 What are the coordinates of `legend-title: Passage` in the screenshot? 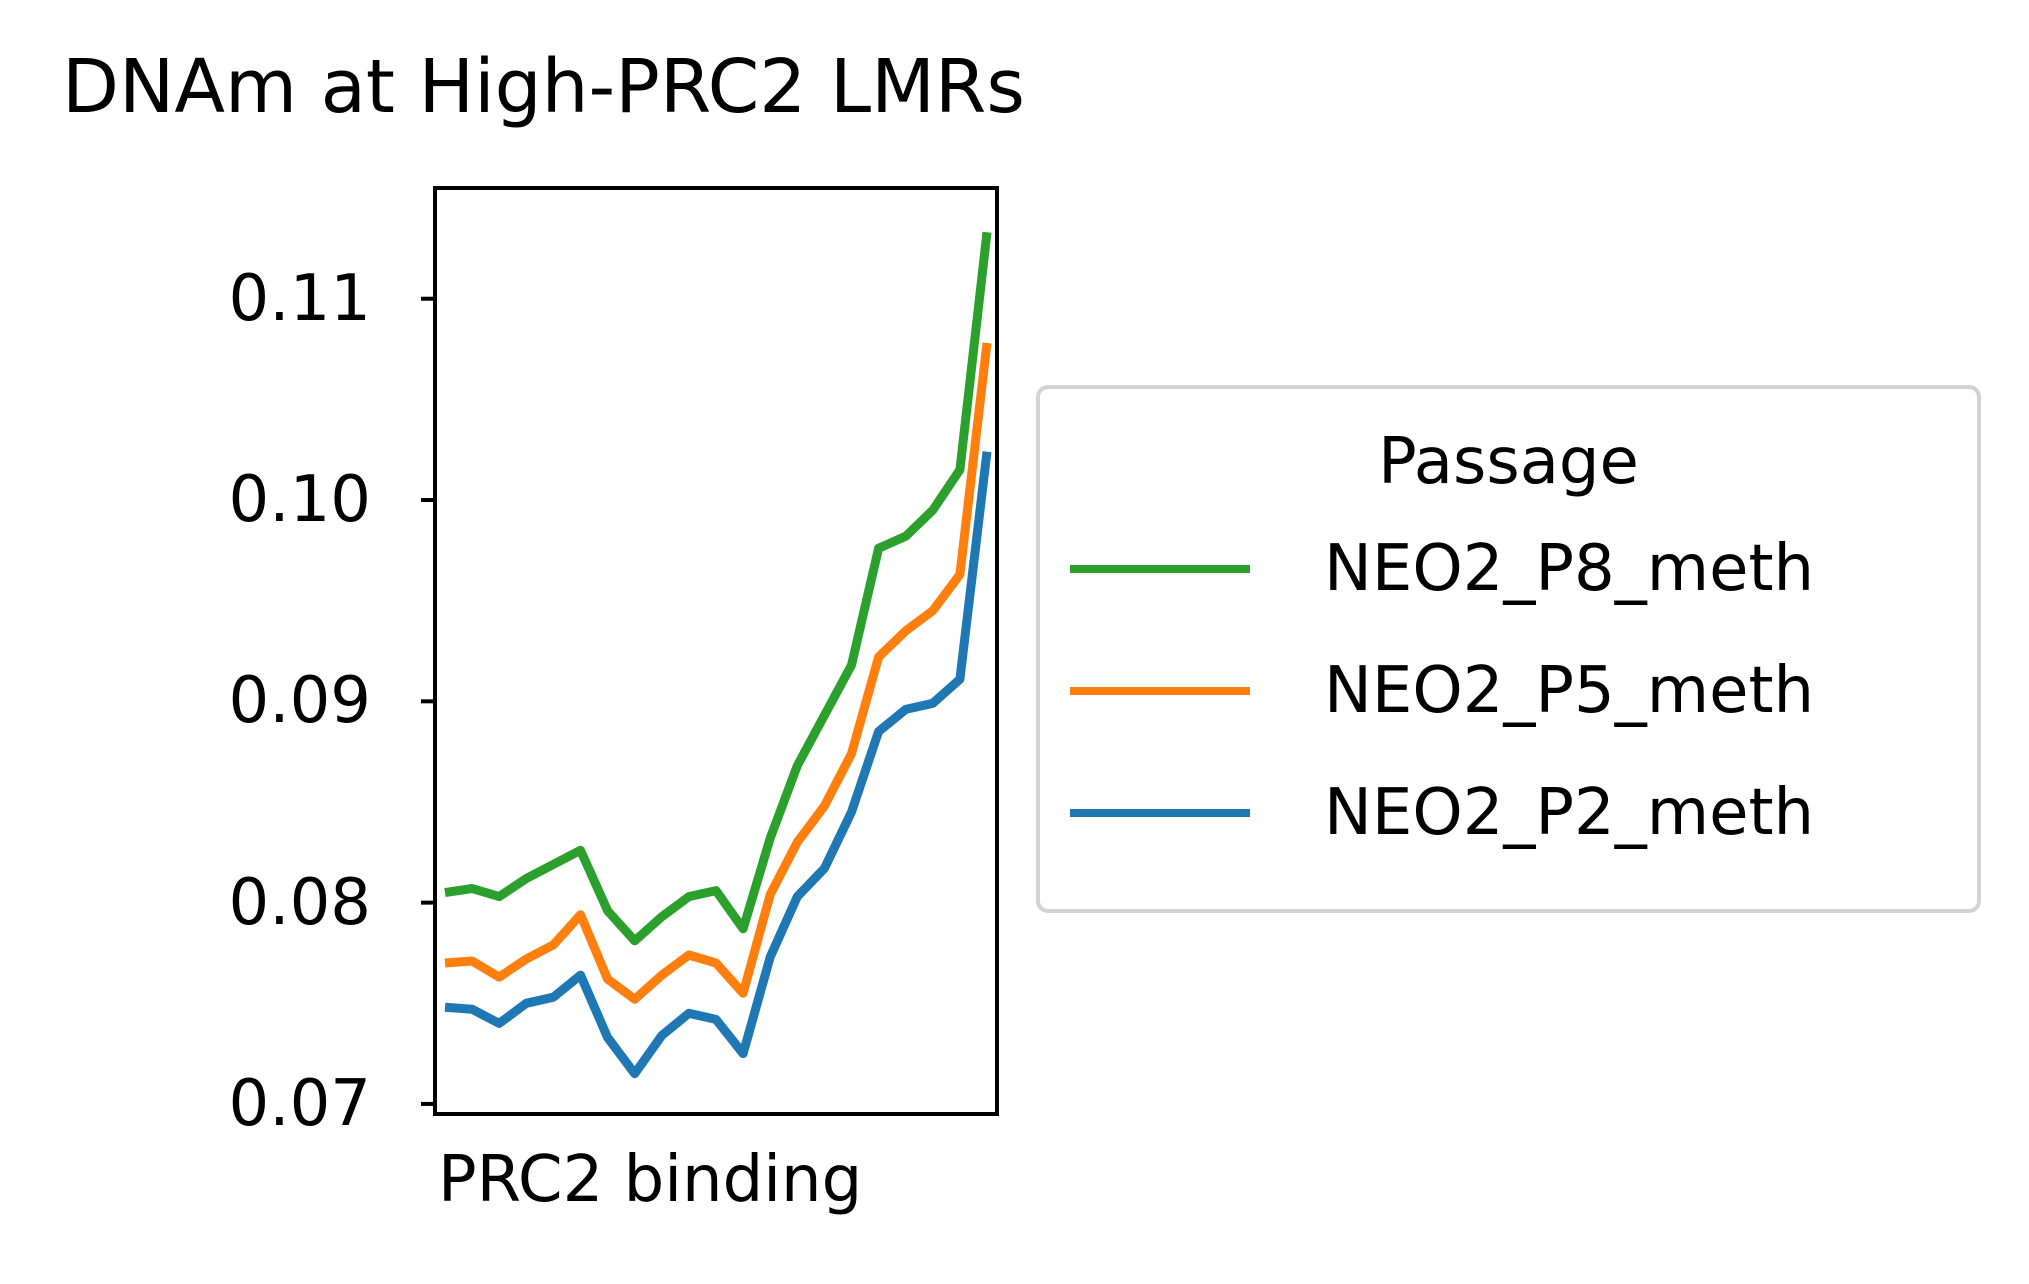 It's located at (1508, 462).